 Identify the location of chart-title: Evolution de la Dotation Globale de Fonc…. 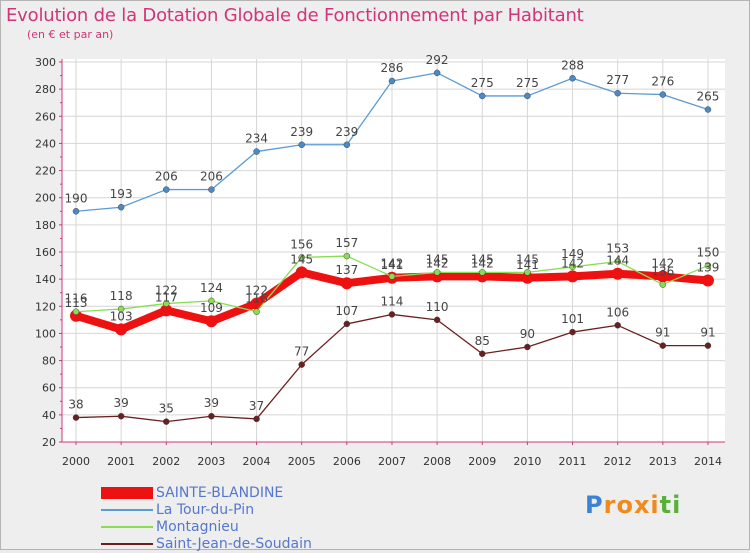
(295, 15).